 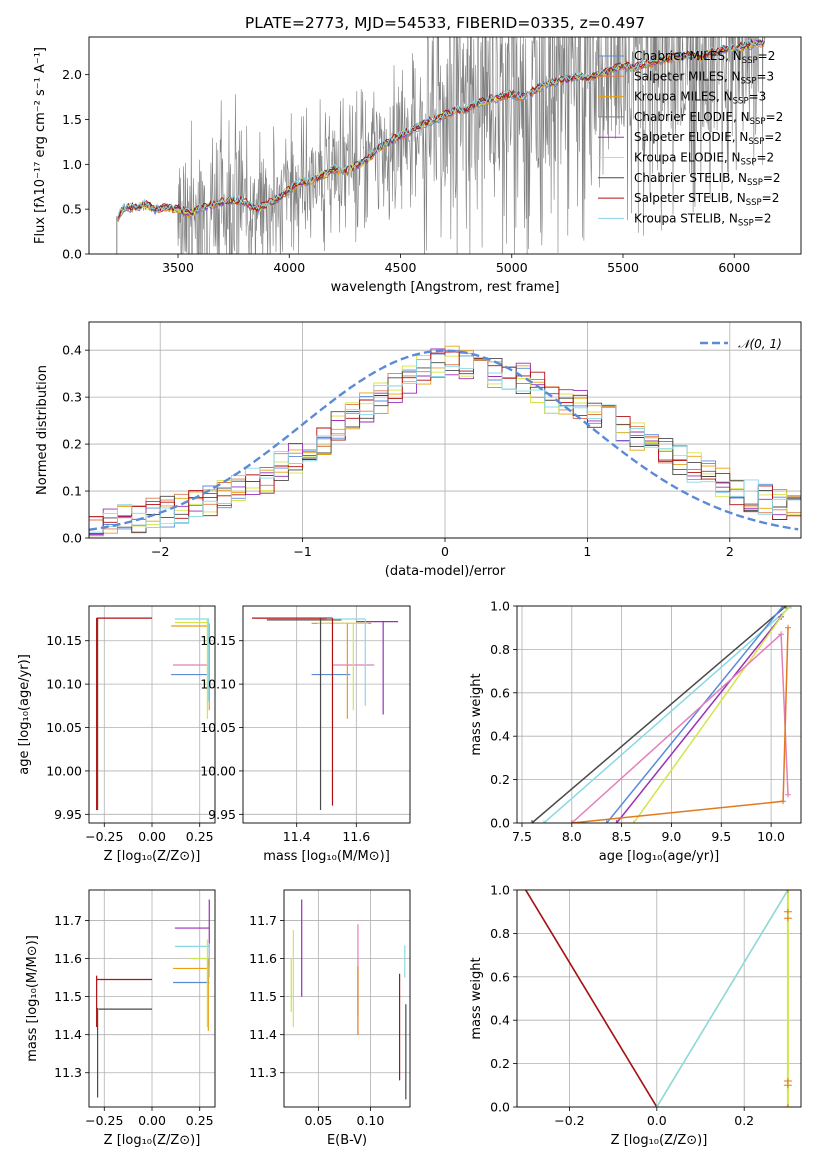 What do you see at coordinates (445, 571) in the screenshot?
I see `x-axis-label: (data-model)/error` at bounding box center [445, 571].